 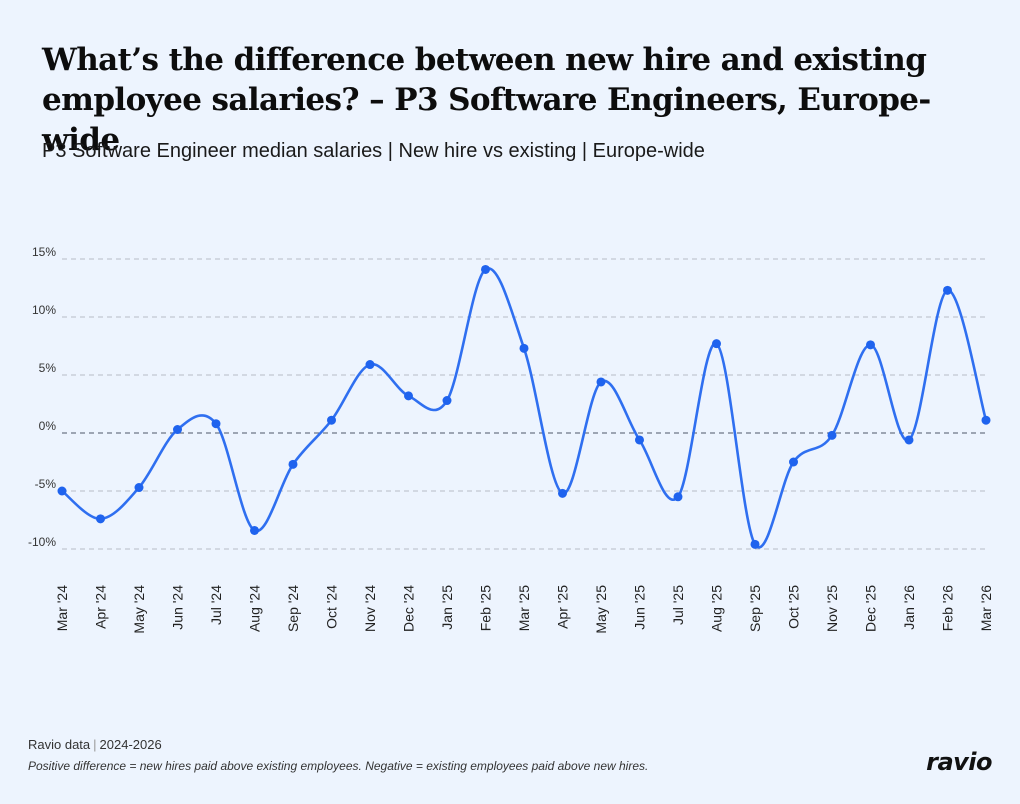 What do you see at coordinates (216, 605) in the screenshot?
I see `x-tick-label: Jul '24` at bounding box center [216, 605].